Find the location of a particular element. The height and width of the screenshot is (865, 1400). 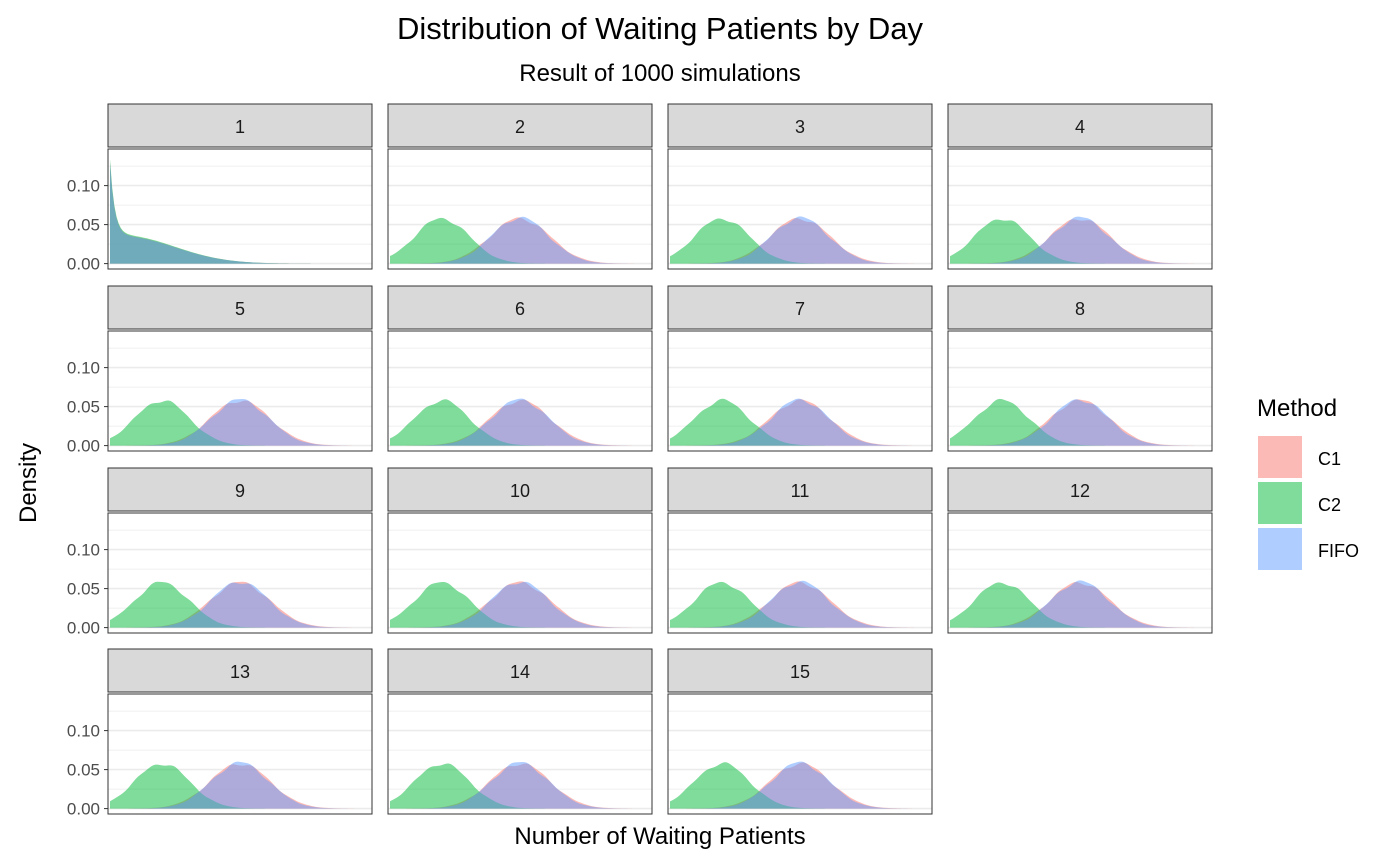

facet-strip-label: 15 is located at coordinates (800, 672).